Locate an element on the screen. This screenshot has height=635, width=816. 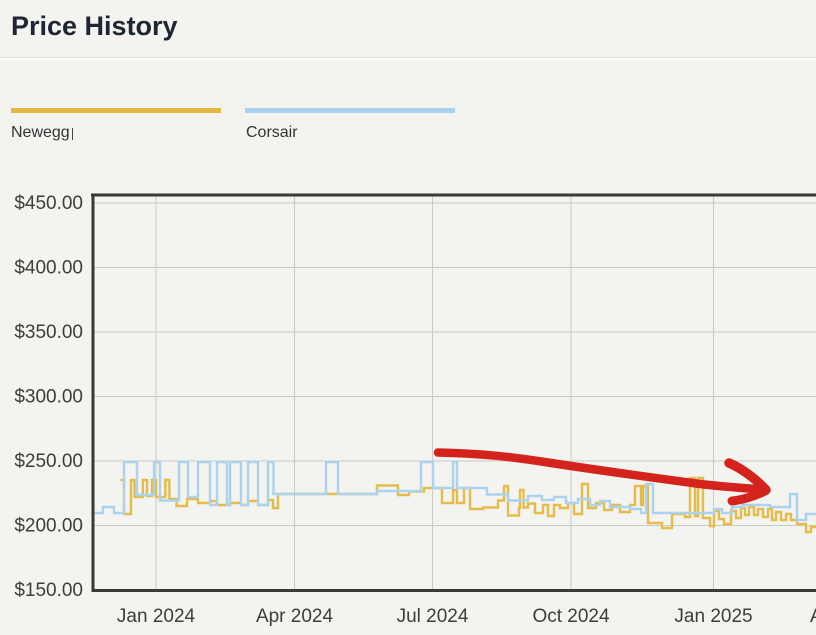
svg-text: Jul 2024 is located at coordinates (433, 616).